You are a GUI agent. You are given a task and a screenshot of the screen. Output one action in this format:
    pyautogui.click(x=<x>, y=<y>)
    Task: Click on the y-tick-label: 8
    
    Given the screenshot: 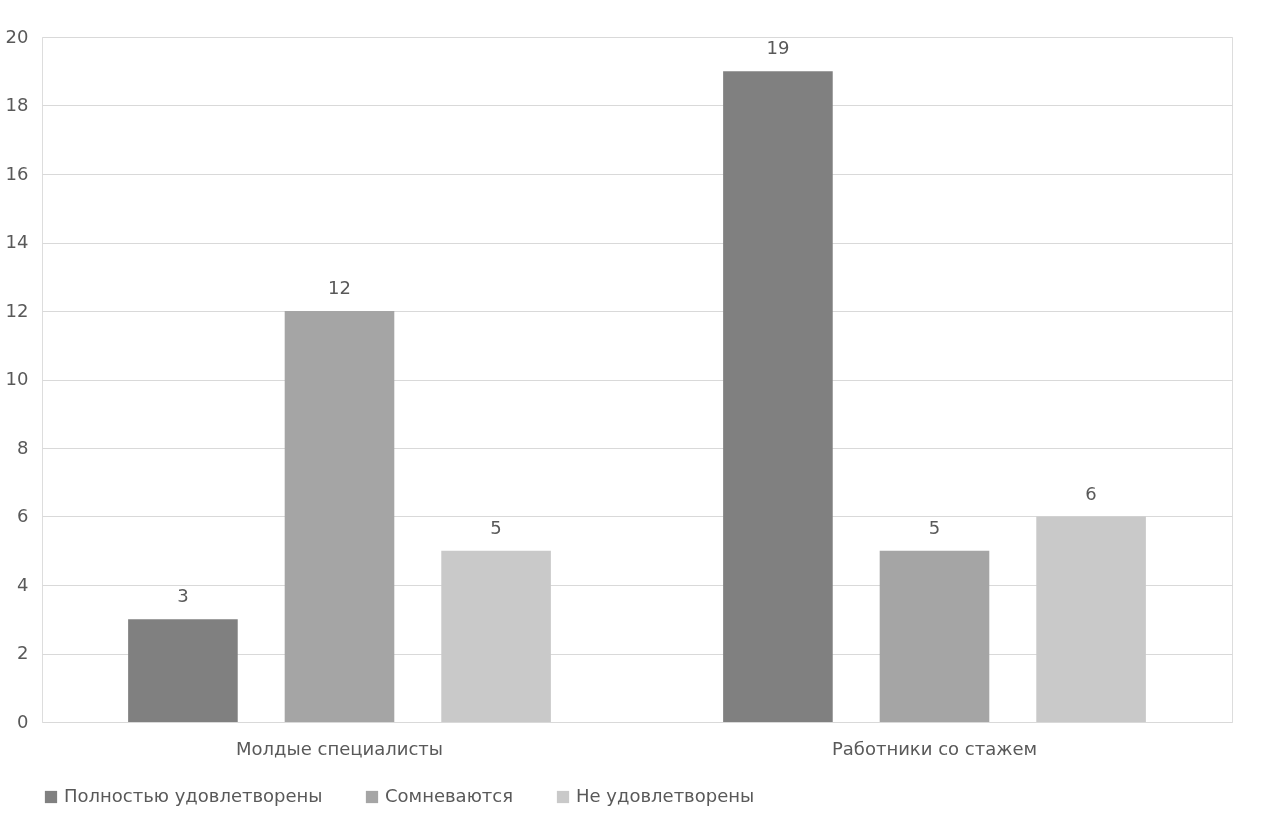 What is the action you would take?
    pyautogui.click(x=23, y=447)
    